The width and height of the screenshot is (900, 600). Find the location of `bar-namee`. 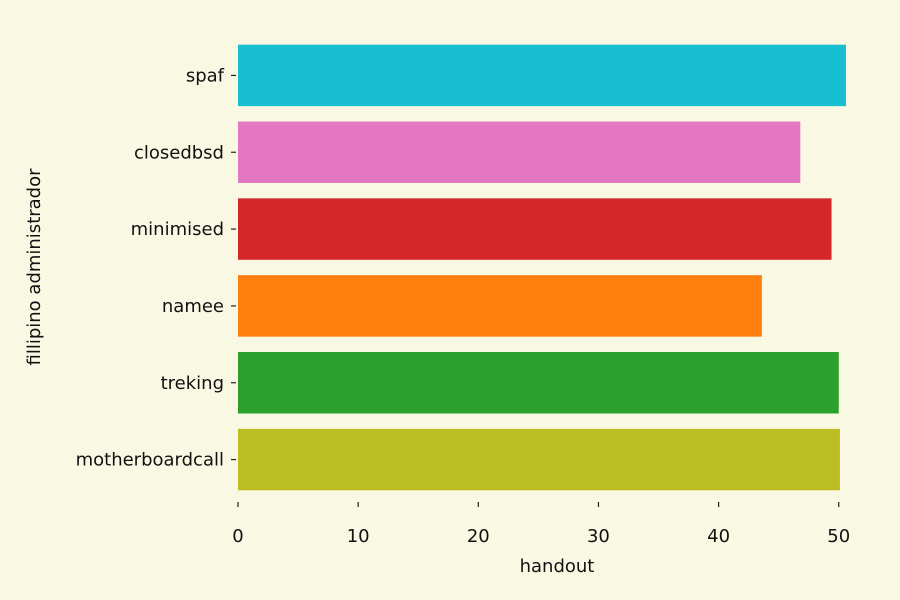

bar-namee is located at coordinates (500, 306).